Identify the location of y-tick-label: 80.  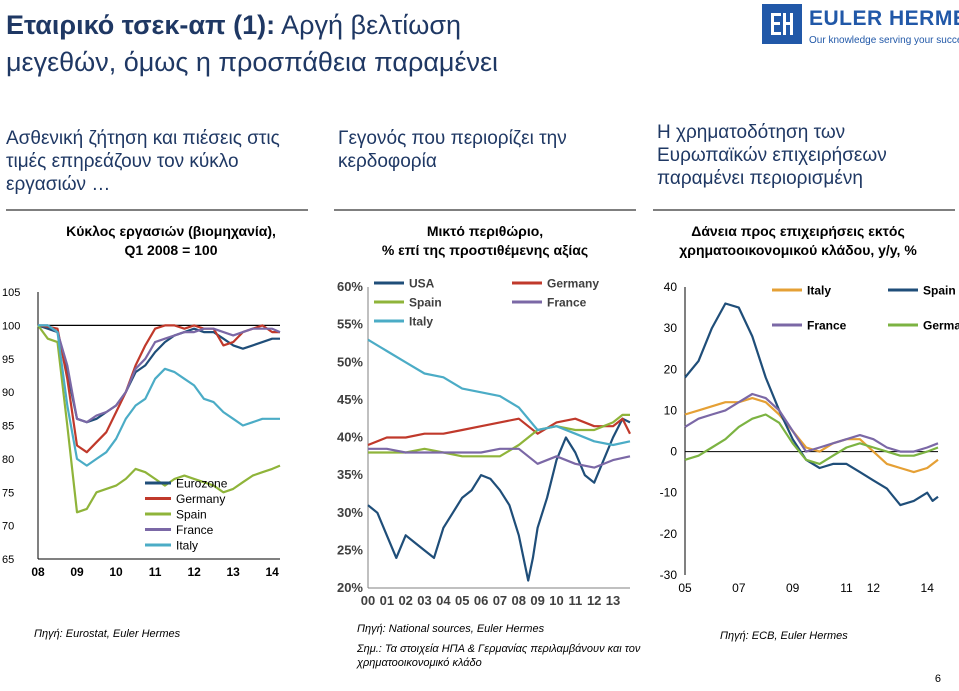
(8, 460).